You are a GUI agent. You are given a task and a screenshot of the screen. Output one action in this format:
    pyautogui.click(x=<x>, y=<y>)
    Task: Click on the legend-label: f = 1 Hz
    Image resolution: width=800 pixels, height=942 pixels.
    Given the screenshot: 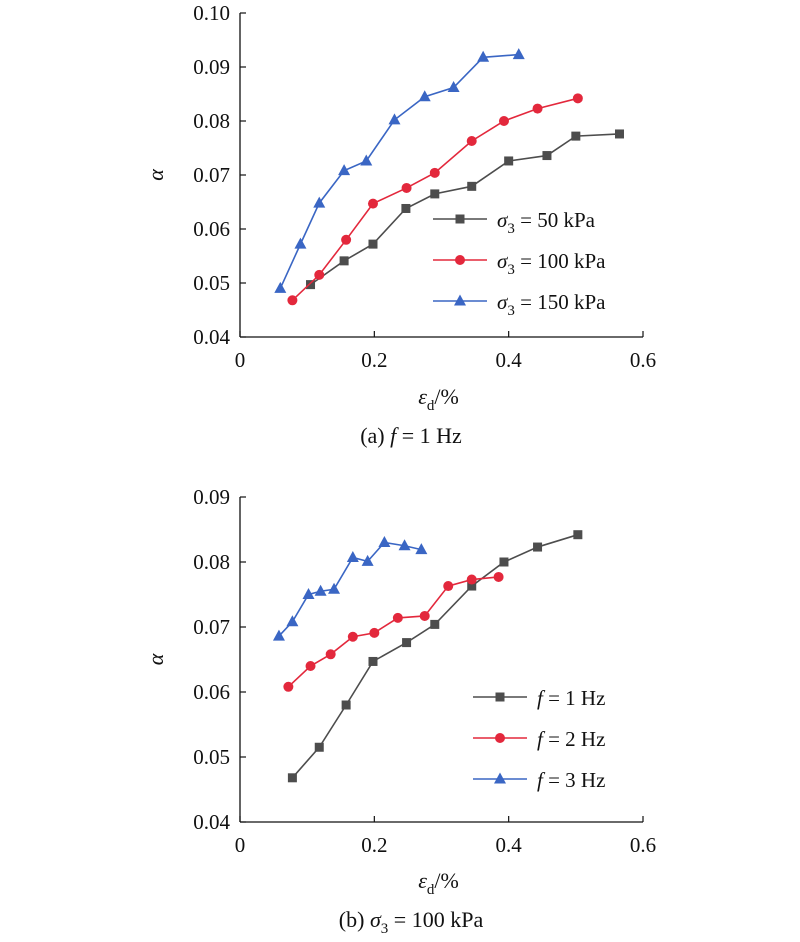 What is the action you would take?
    pyautogui.click(x=571, y=698)
    